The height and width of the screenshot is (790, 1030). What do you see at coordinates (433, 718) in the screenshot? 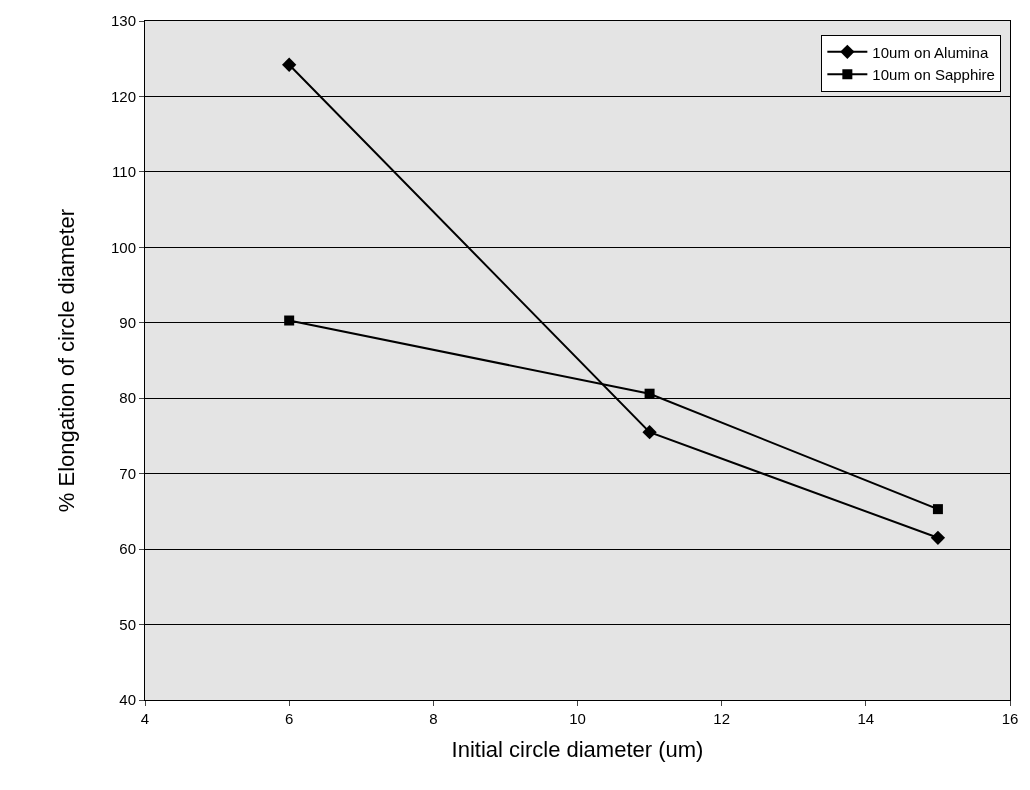
I see `x-tick-label: 8` at bounding box center [433, 718].